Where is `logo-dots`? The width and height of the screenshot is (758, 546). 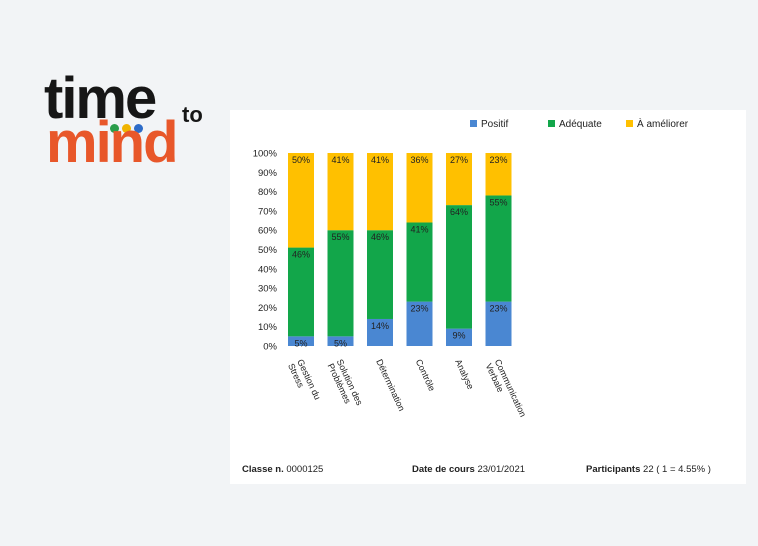
logo-dots is located at coordinates (130, 129).